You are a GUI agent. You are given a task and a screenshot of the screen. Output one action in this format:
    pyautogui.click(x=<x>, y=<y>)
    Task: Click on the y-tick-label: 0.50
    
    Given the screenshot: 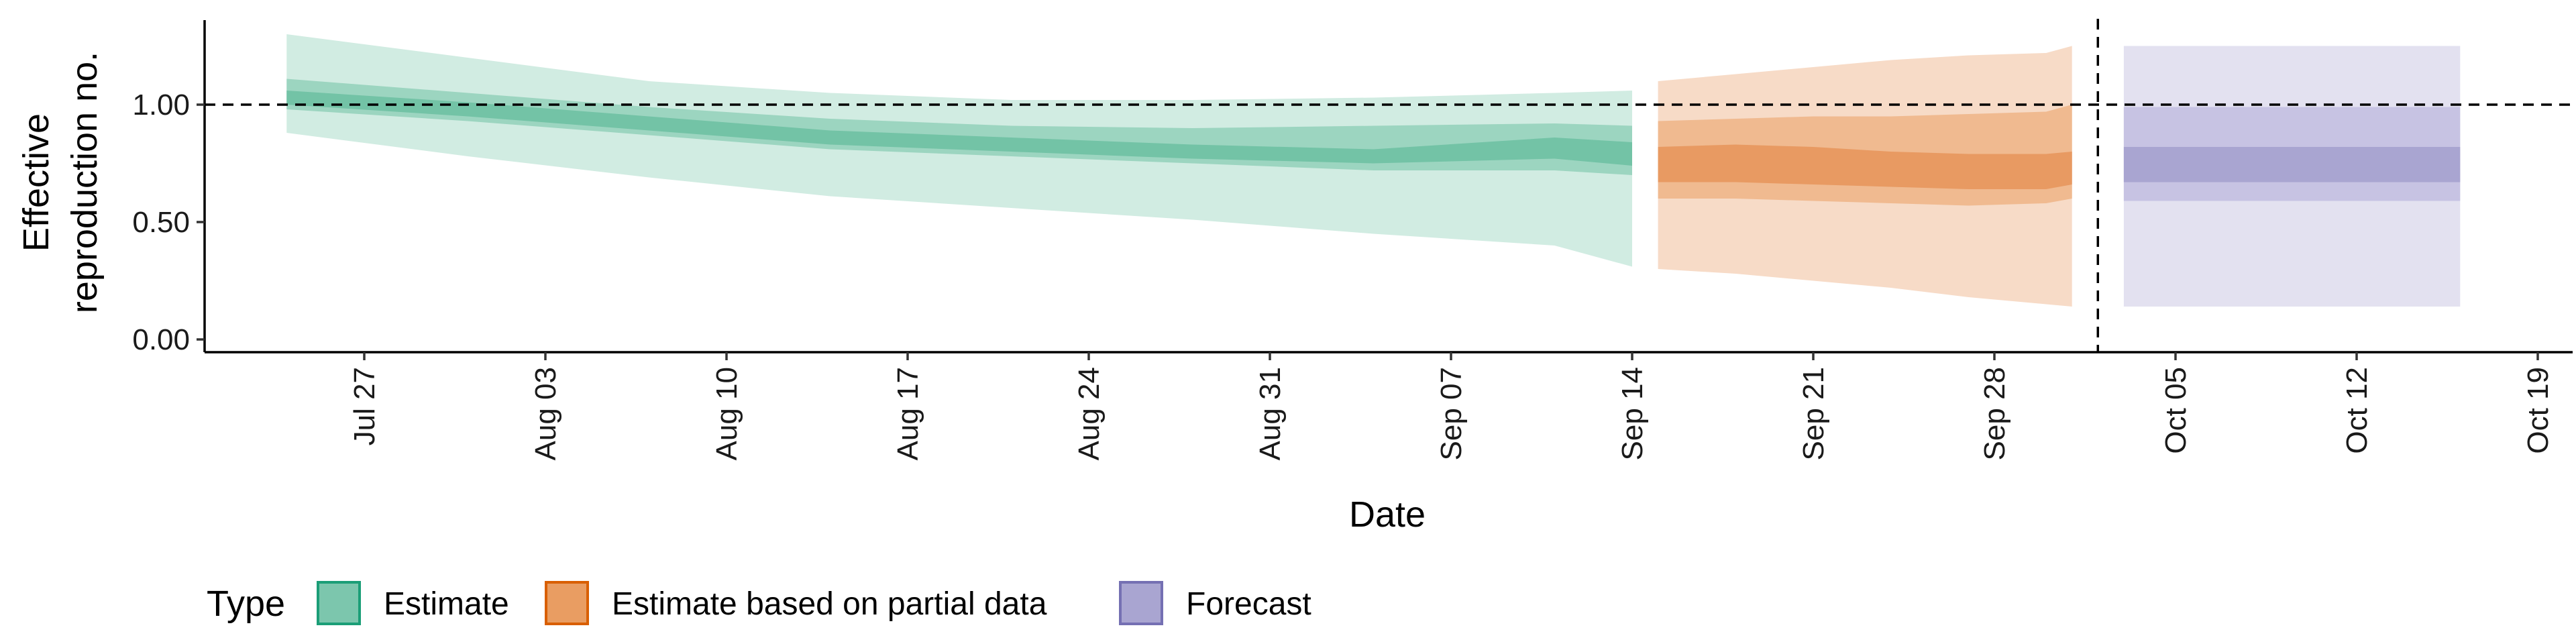 What is the action you would take?
    pyautogui.click(x=161, y=222)
    